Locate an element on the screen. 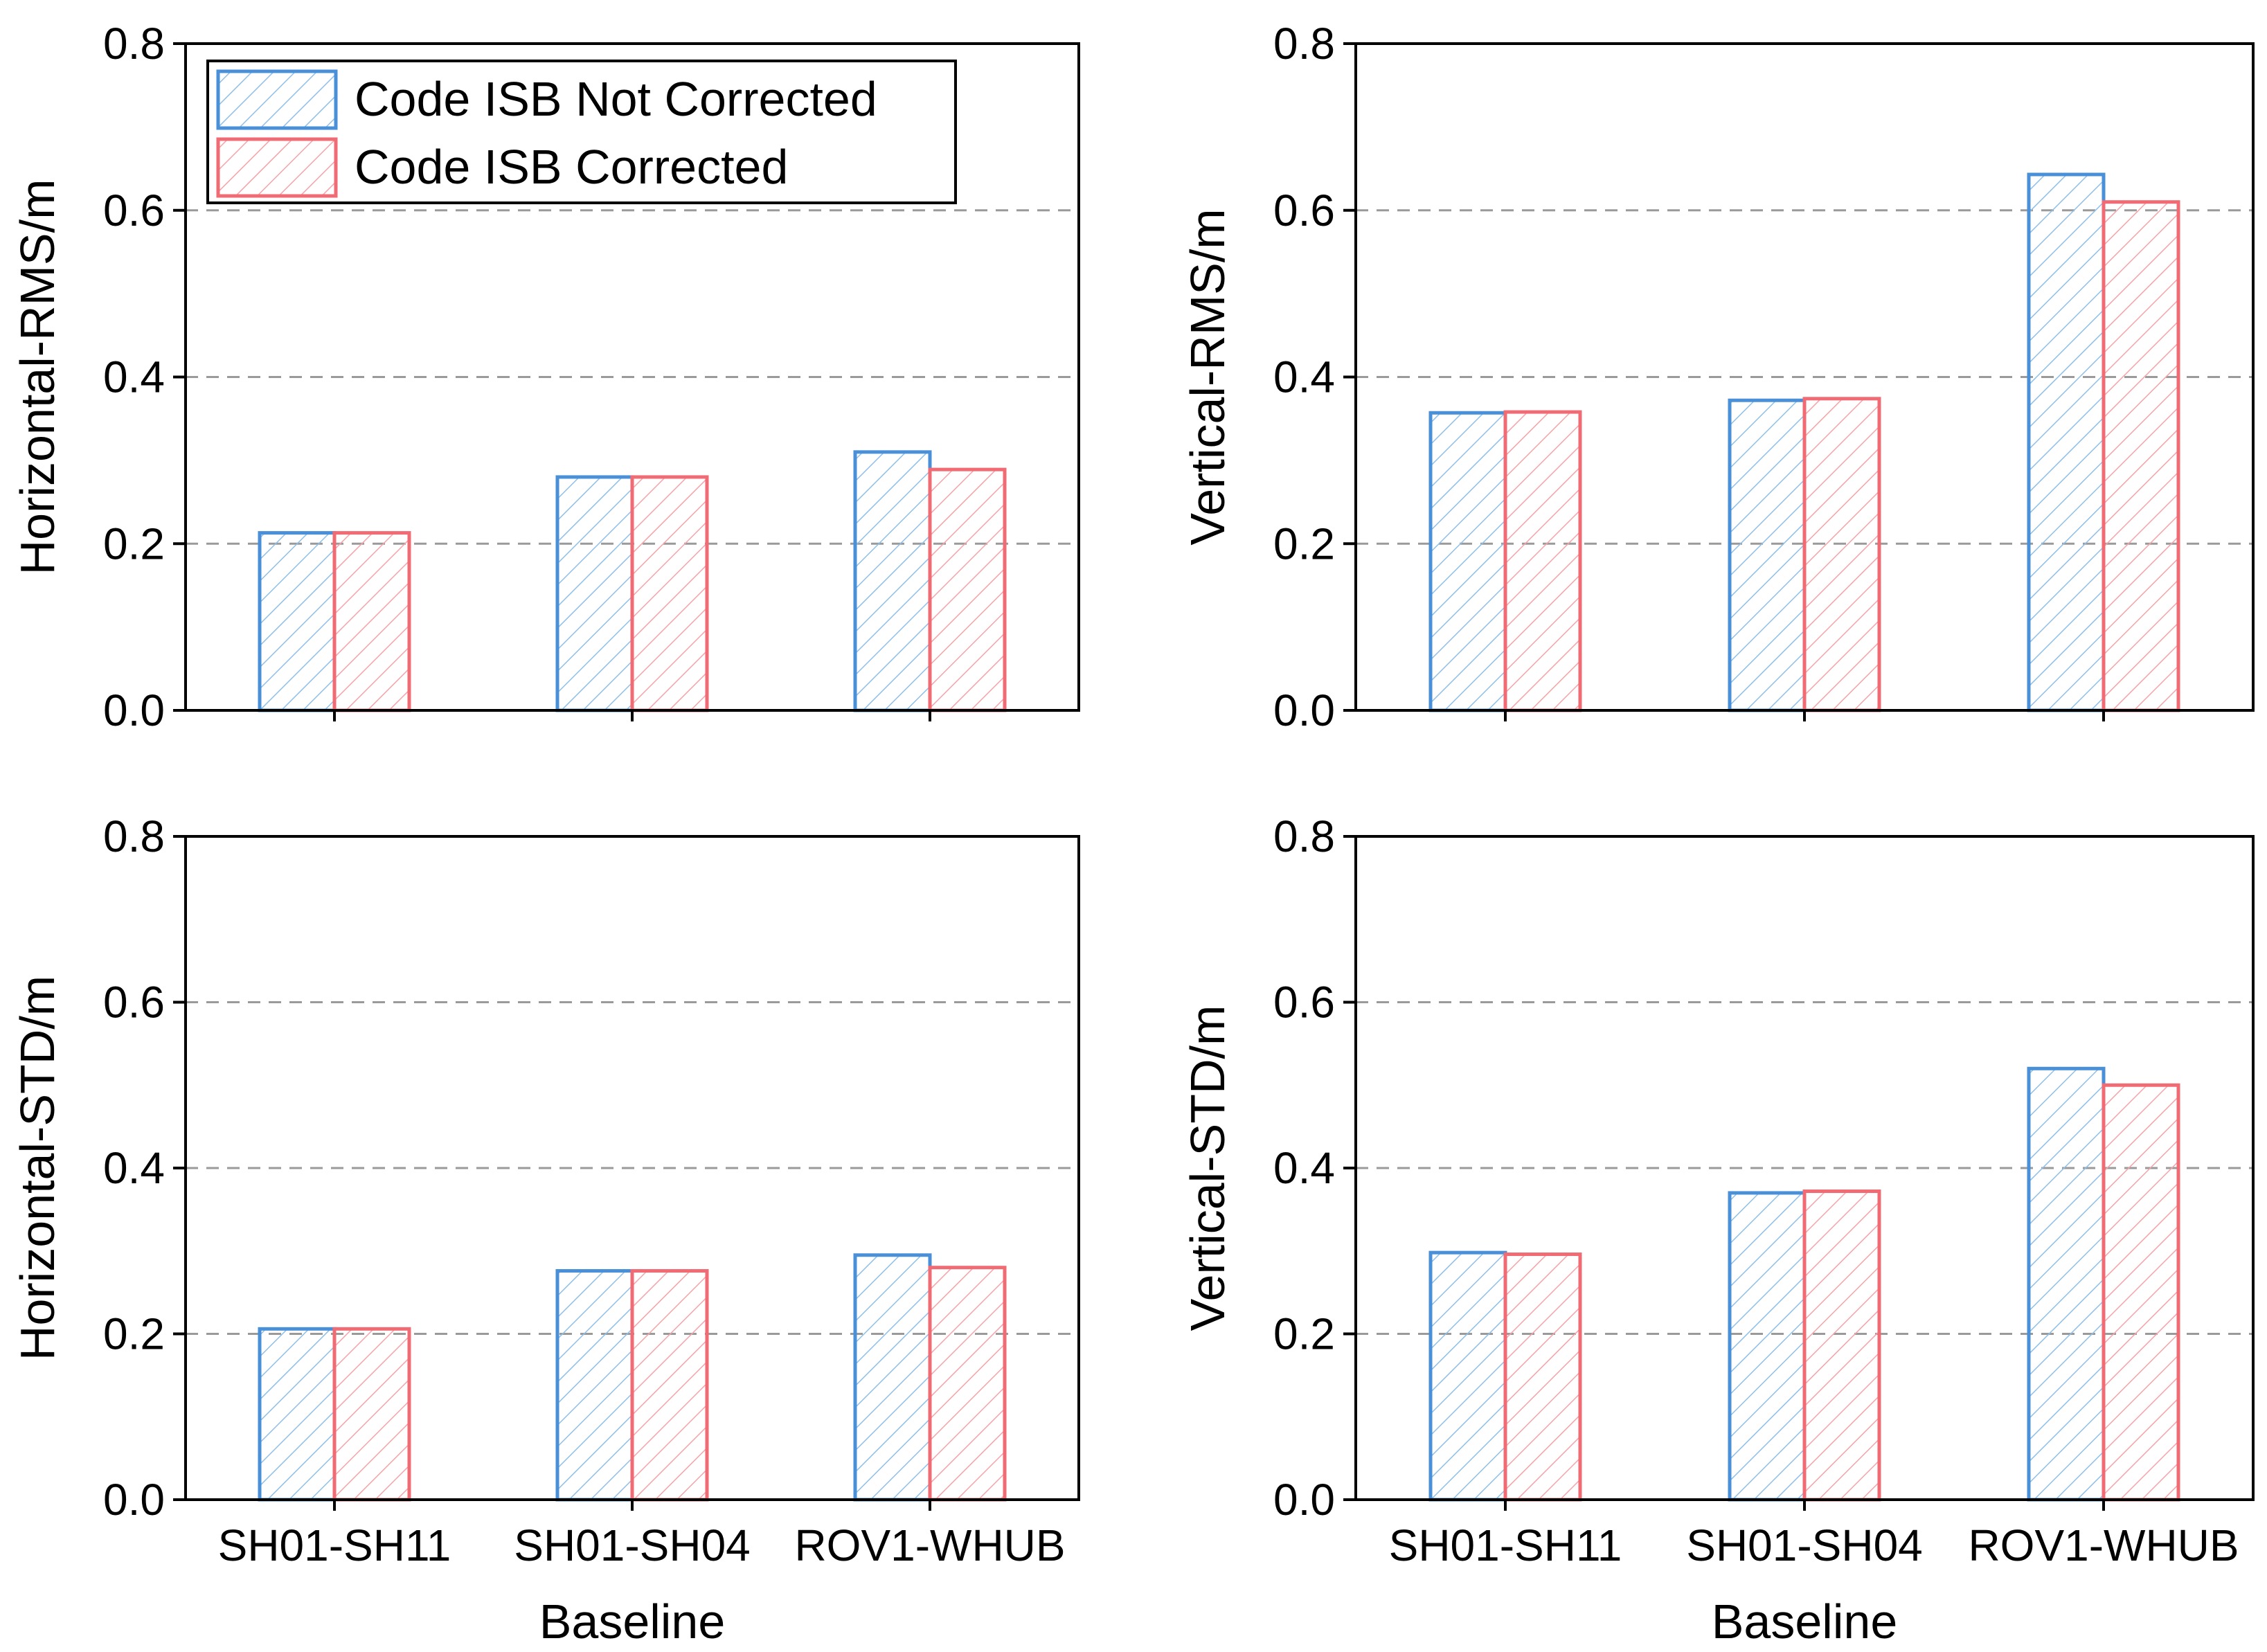 Image resolution: width=2267 pixels, height=1652 pixels. y-axis-title: Vertical-STD/m is located at coordinates (1208, 1168).